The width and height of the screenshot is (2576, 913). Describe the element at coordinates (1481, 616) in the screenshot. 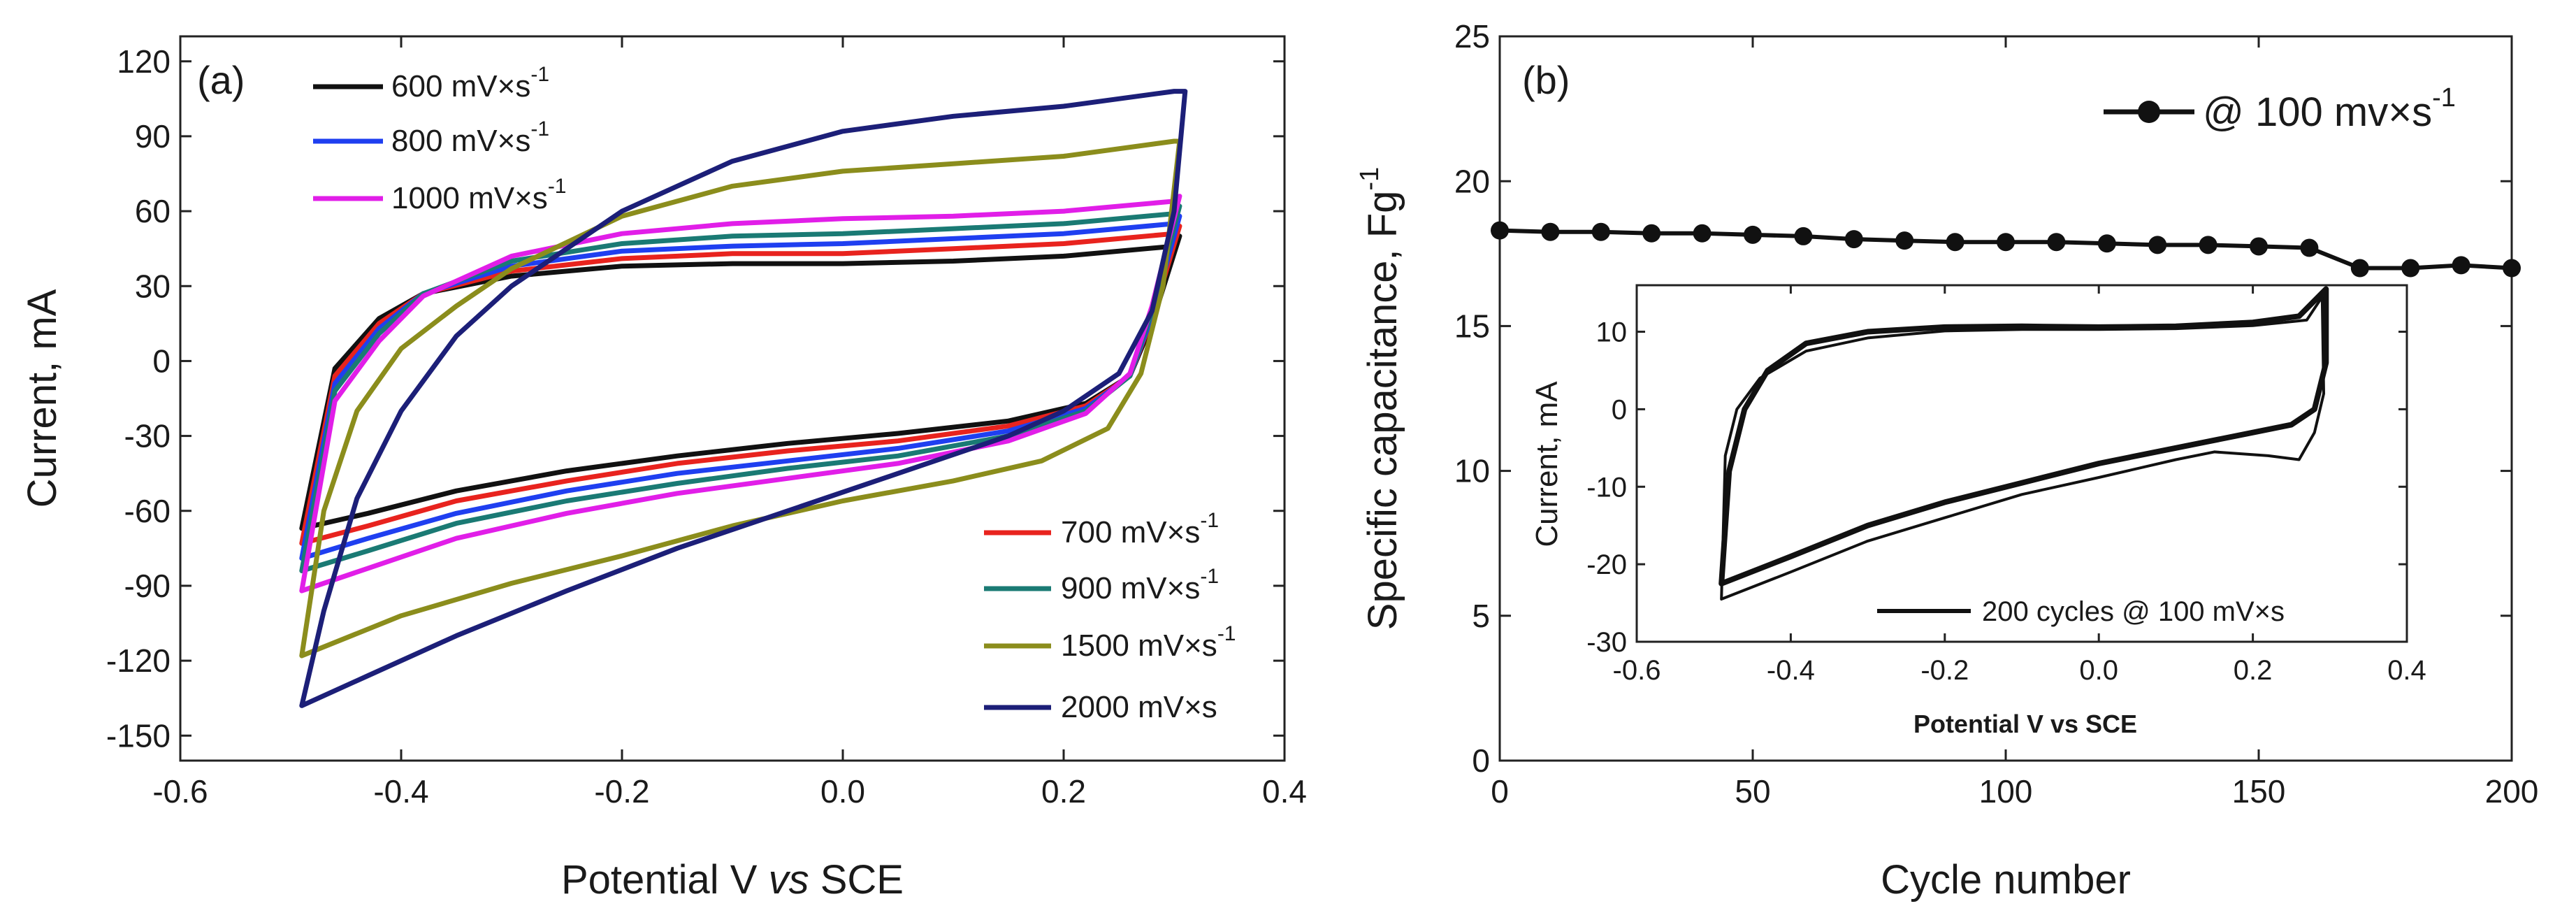

I see `panel-b-y-tick-label: 5` at that location.